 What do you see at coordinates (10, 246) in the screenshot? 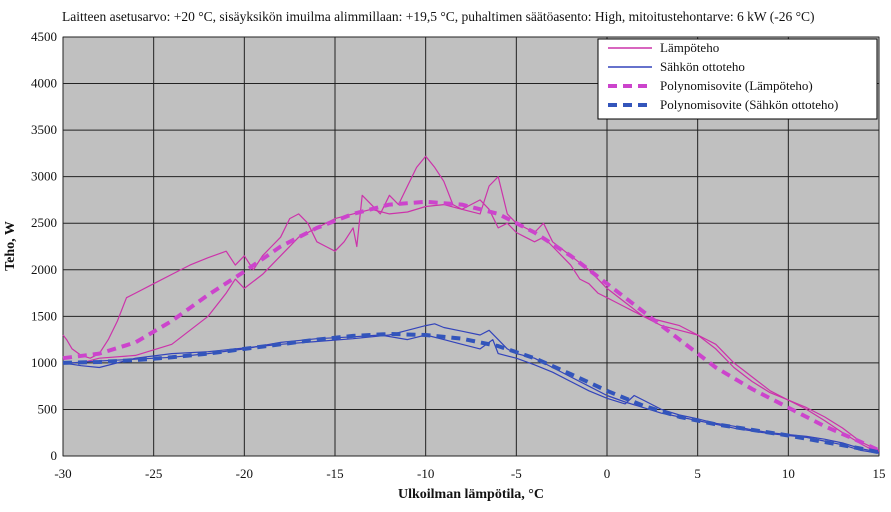
I see `y-axis-title: Teho, W` at bounding box center [10, 246].